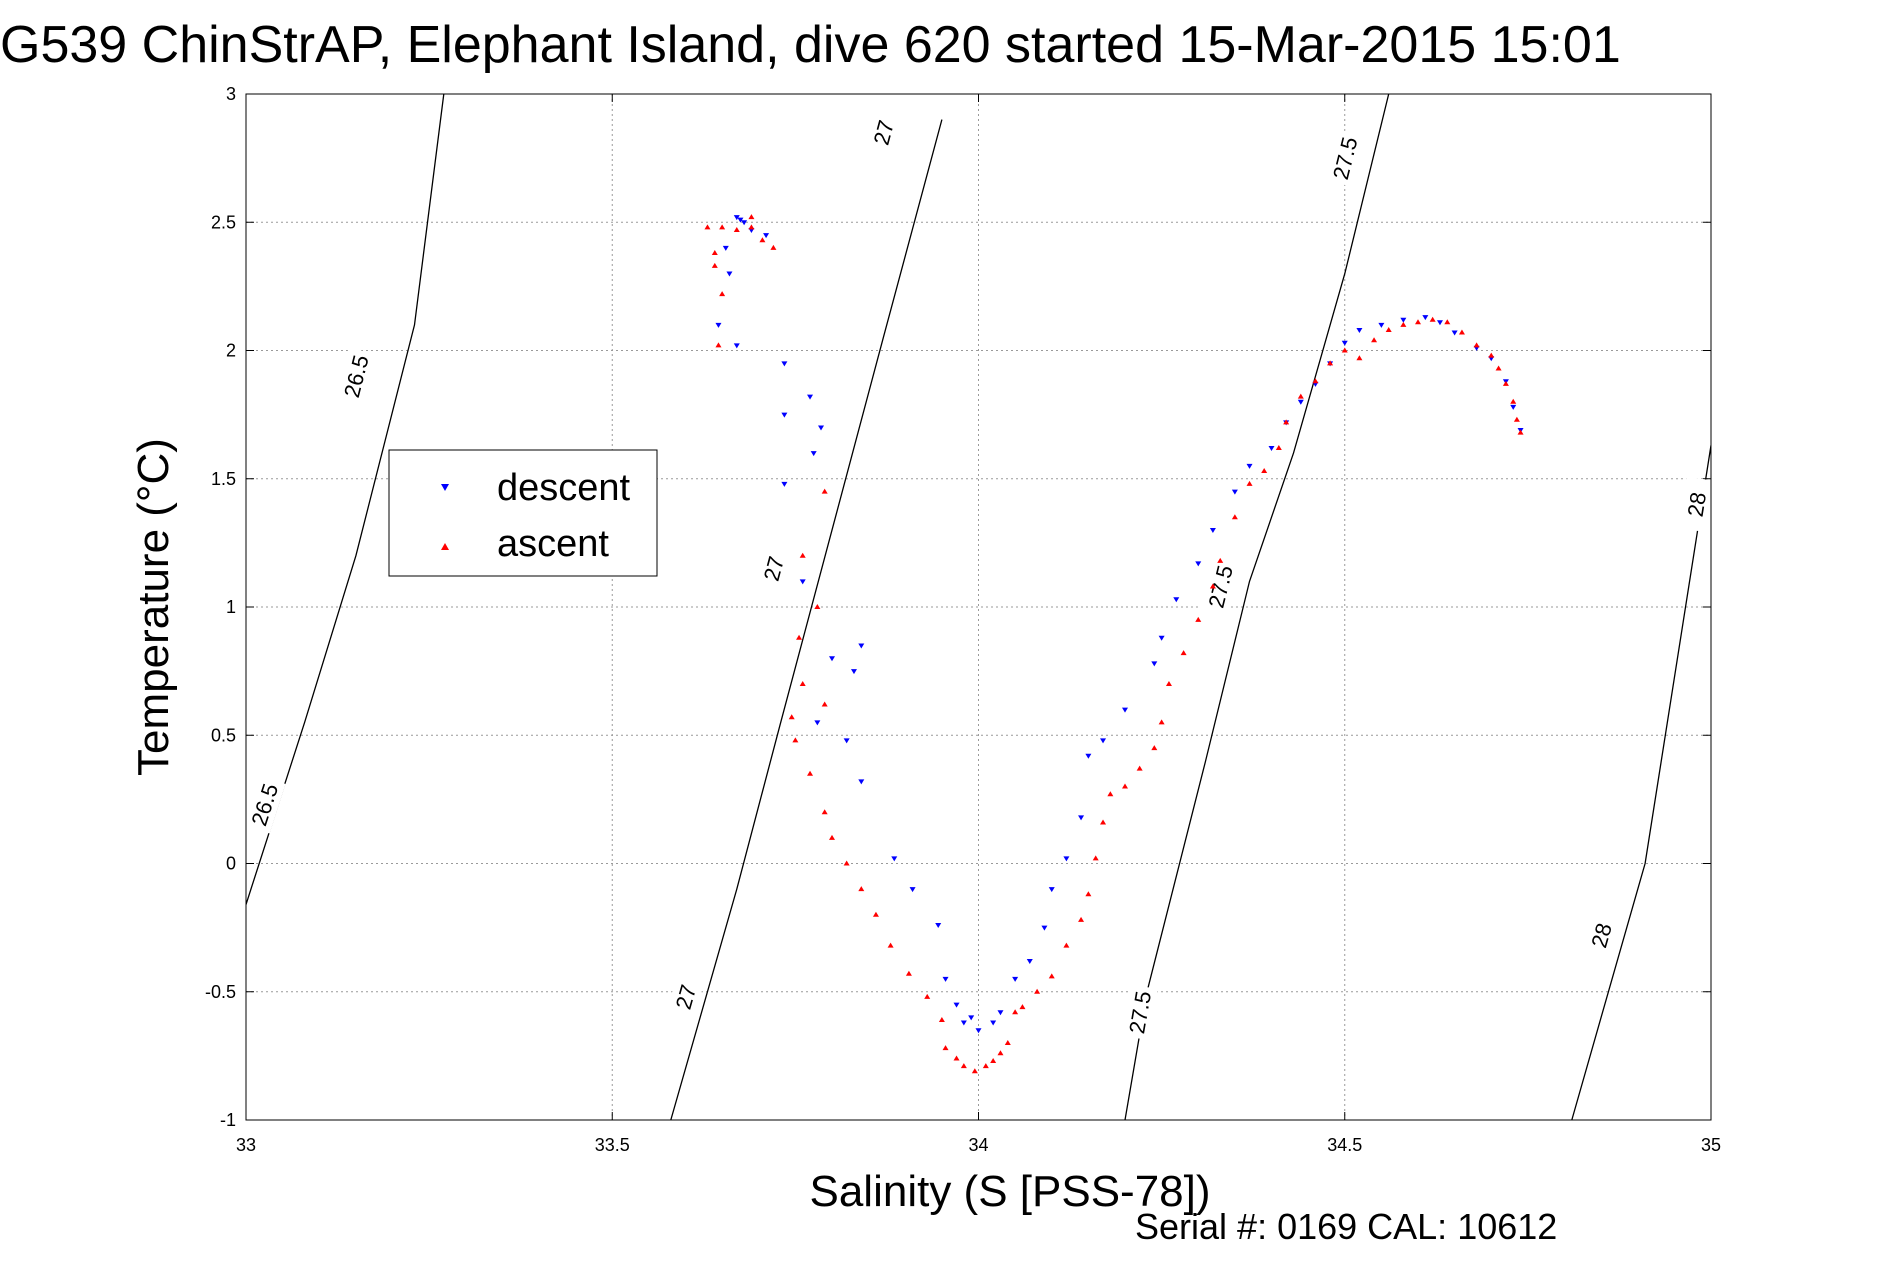 This screenshot has height=1262, width=1891. I want to click on isopycnal-line-26.5, so click(345, 499).